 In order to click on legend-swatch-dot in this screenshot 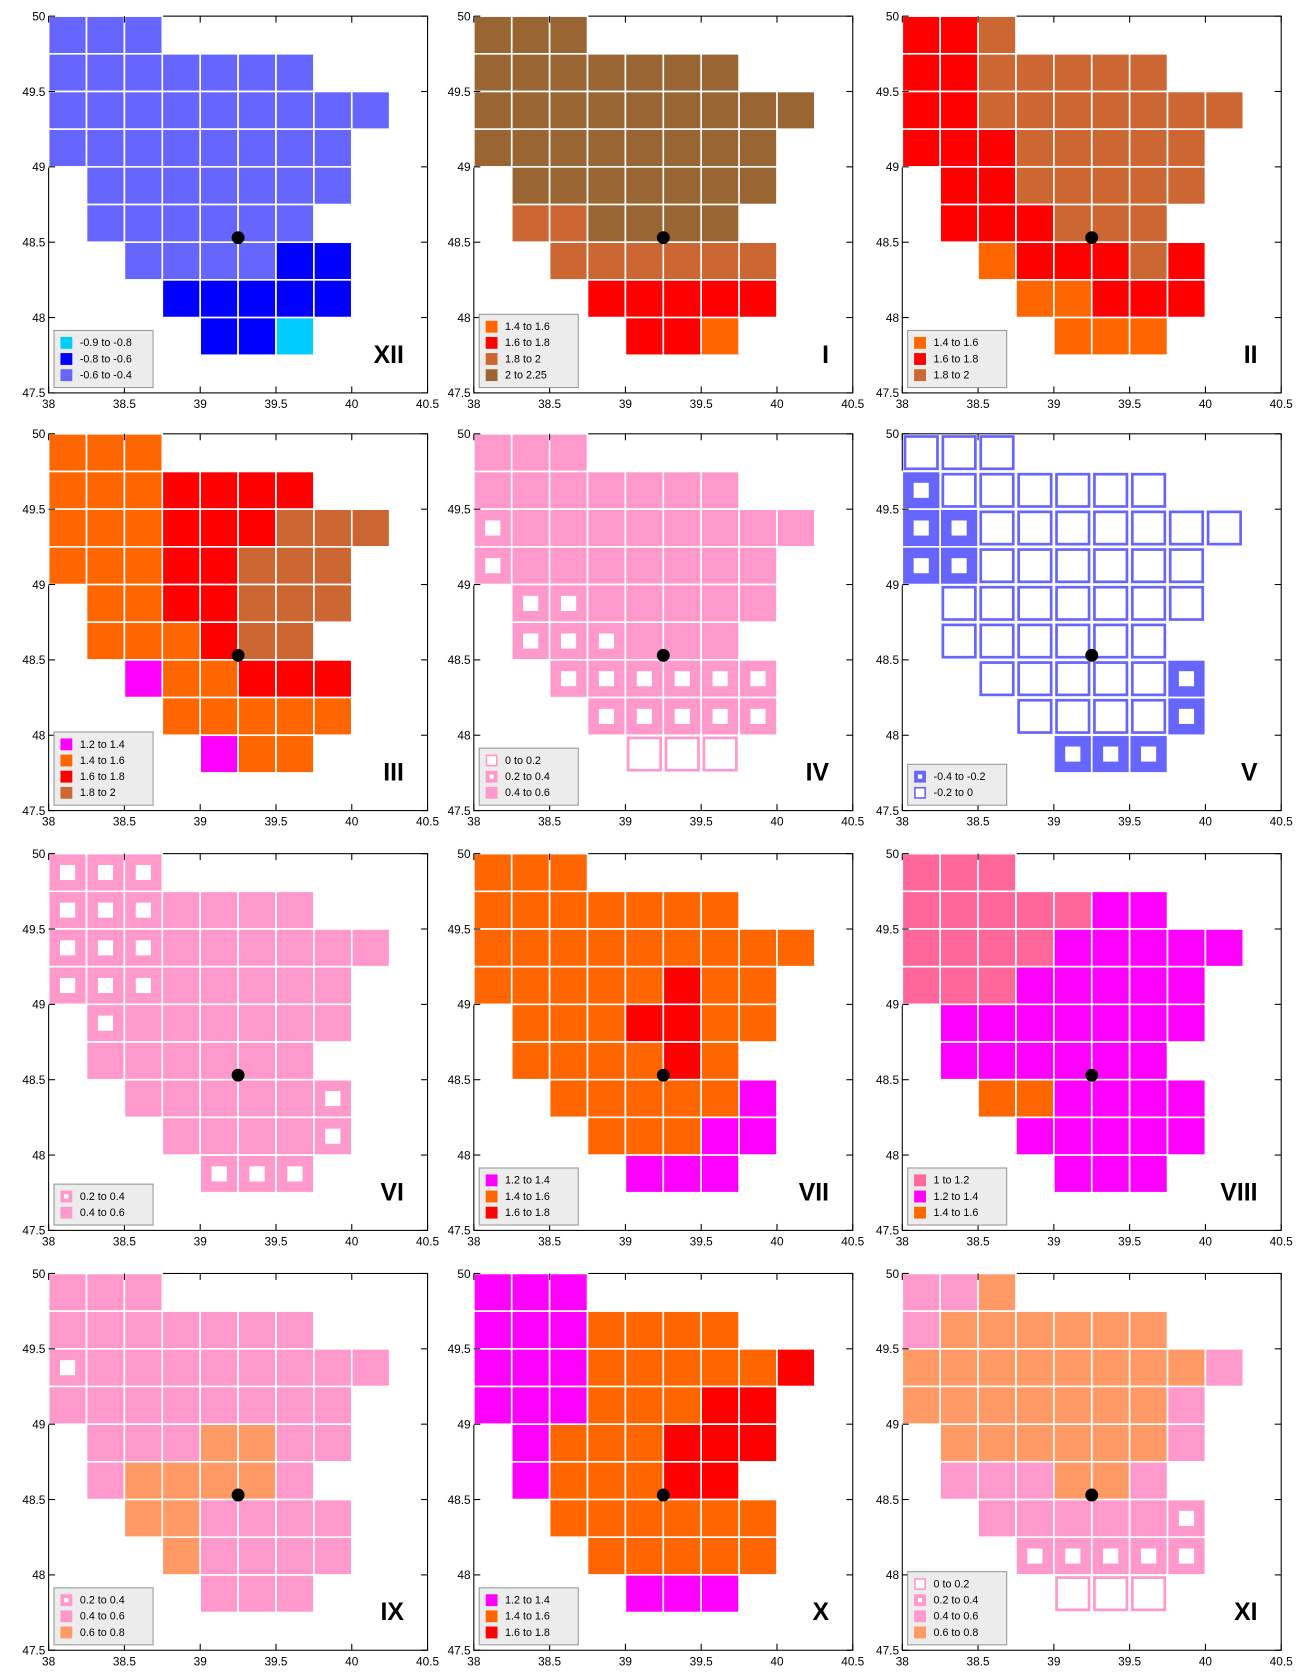, I will do `click(920, 776)`.